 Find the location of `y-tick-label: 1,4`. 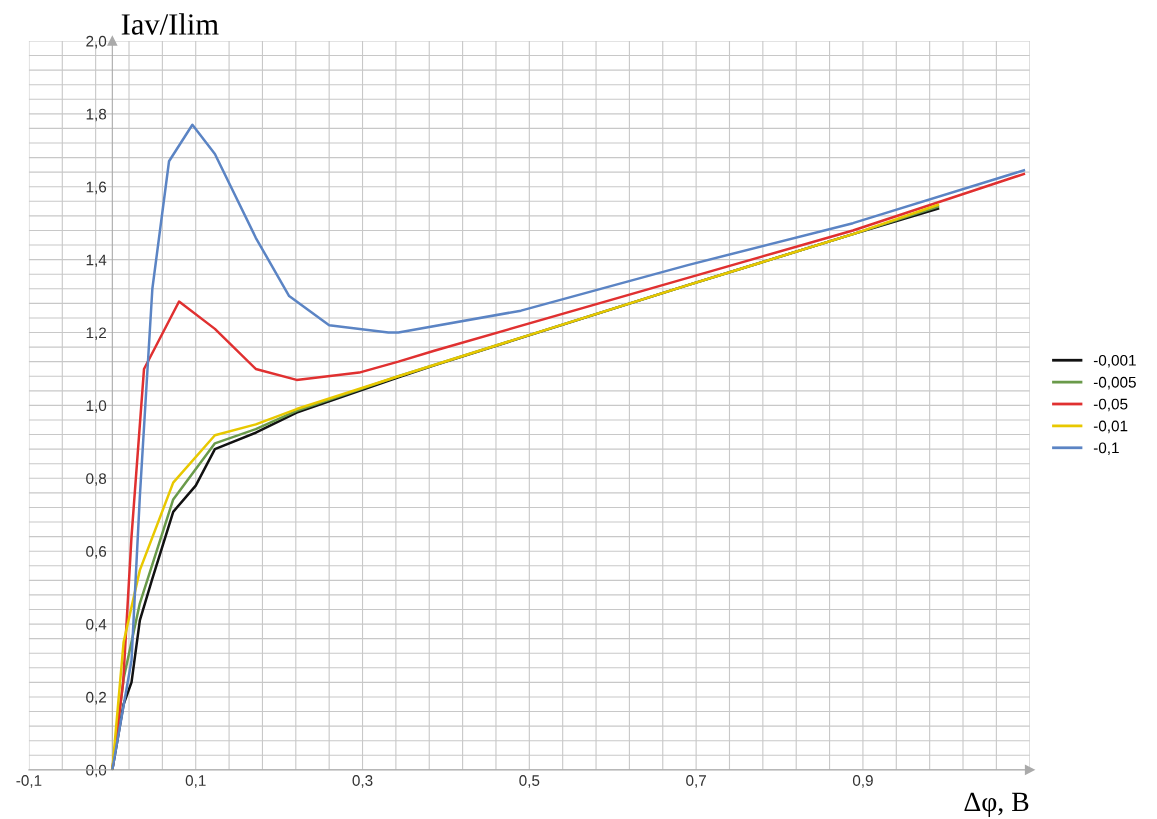

y-tick-label: 1,4 is located at coordinates (96, 261).